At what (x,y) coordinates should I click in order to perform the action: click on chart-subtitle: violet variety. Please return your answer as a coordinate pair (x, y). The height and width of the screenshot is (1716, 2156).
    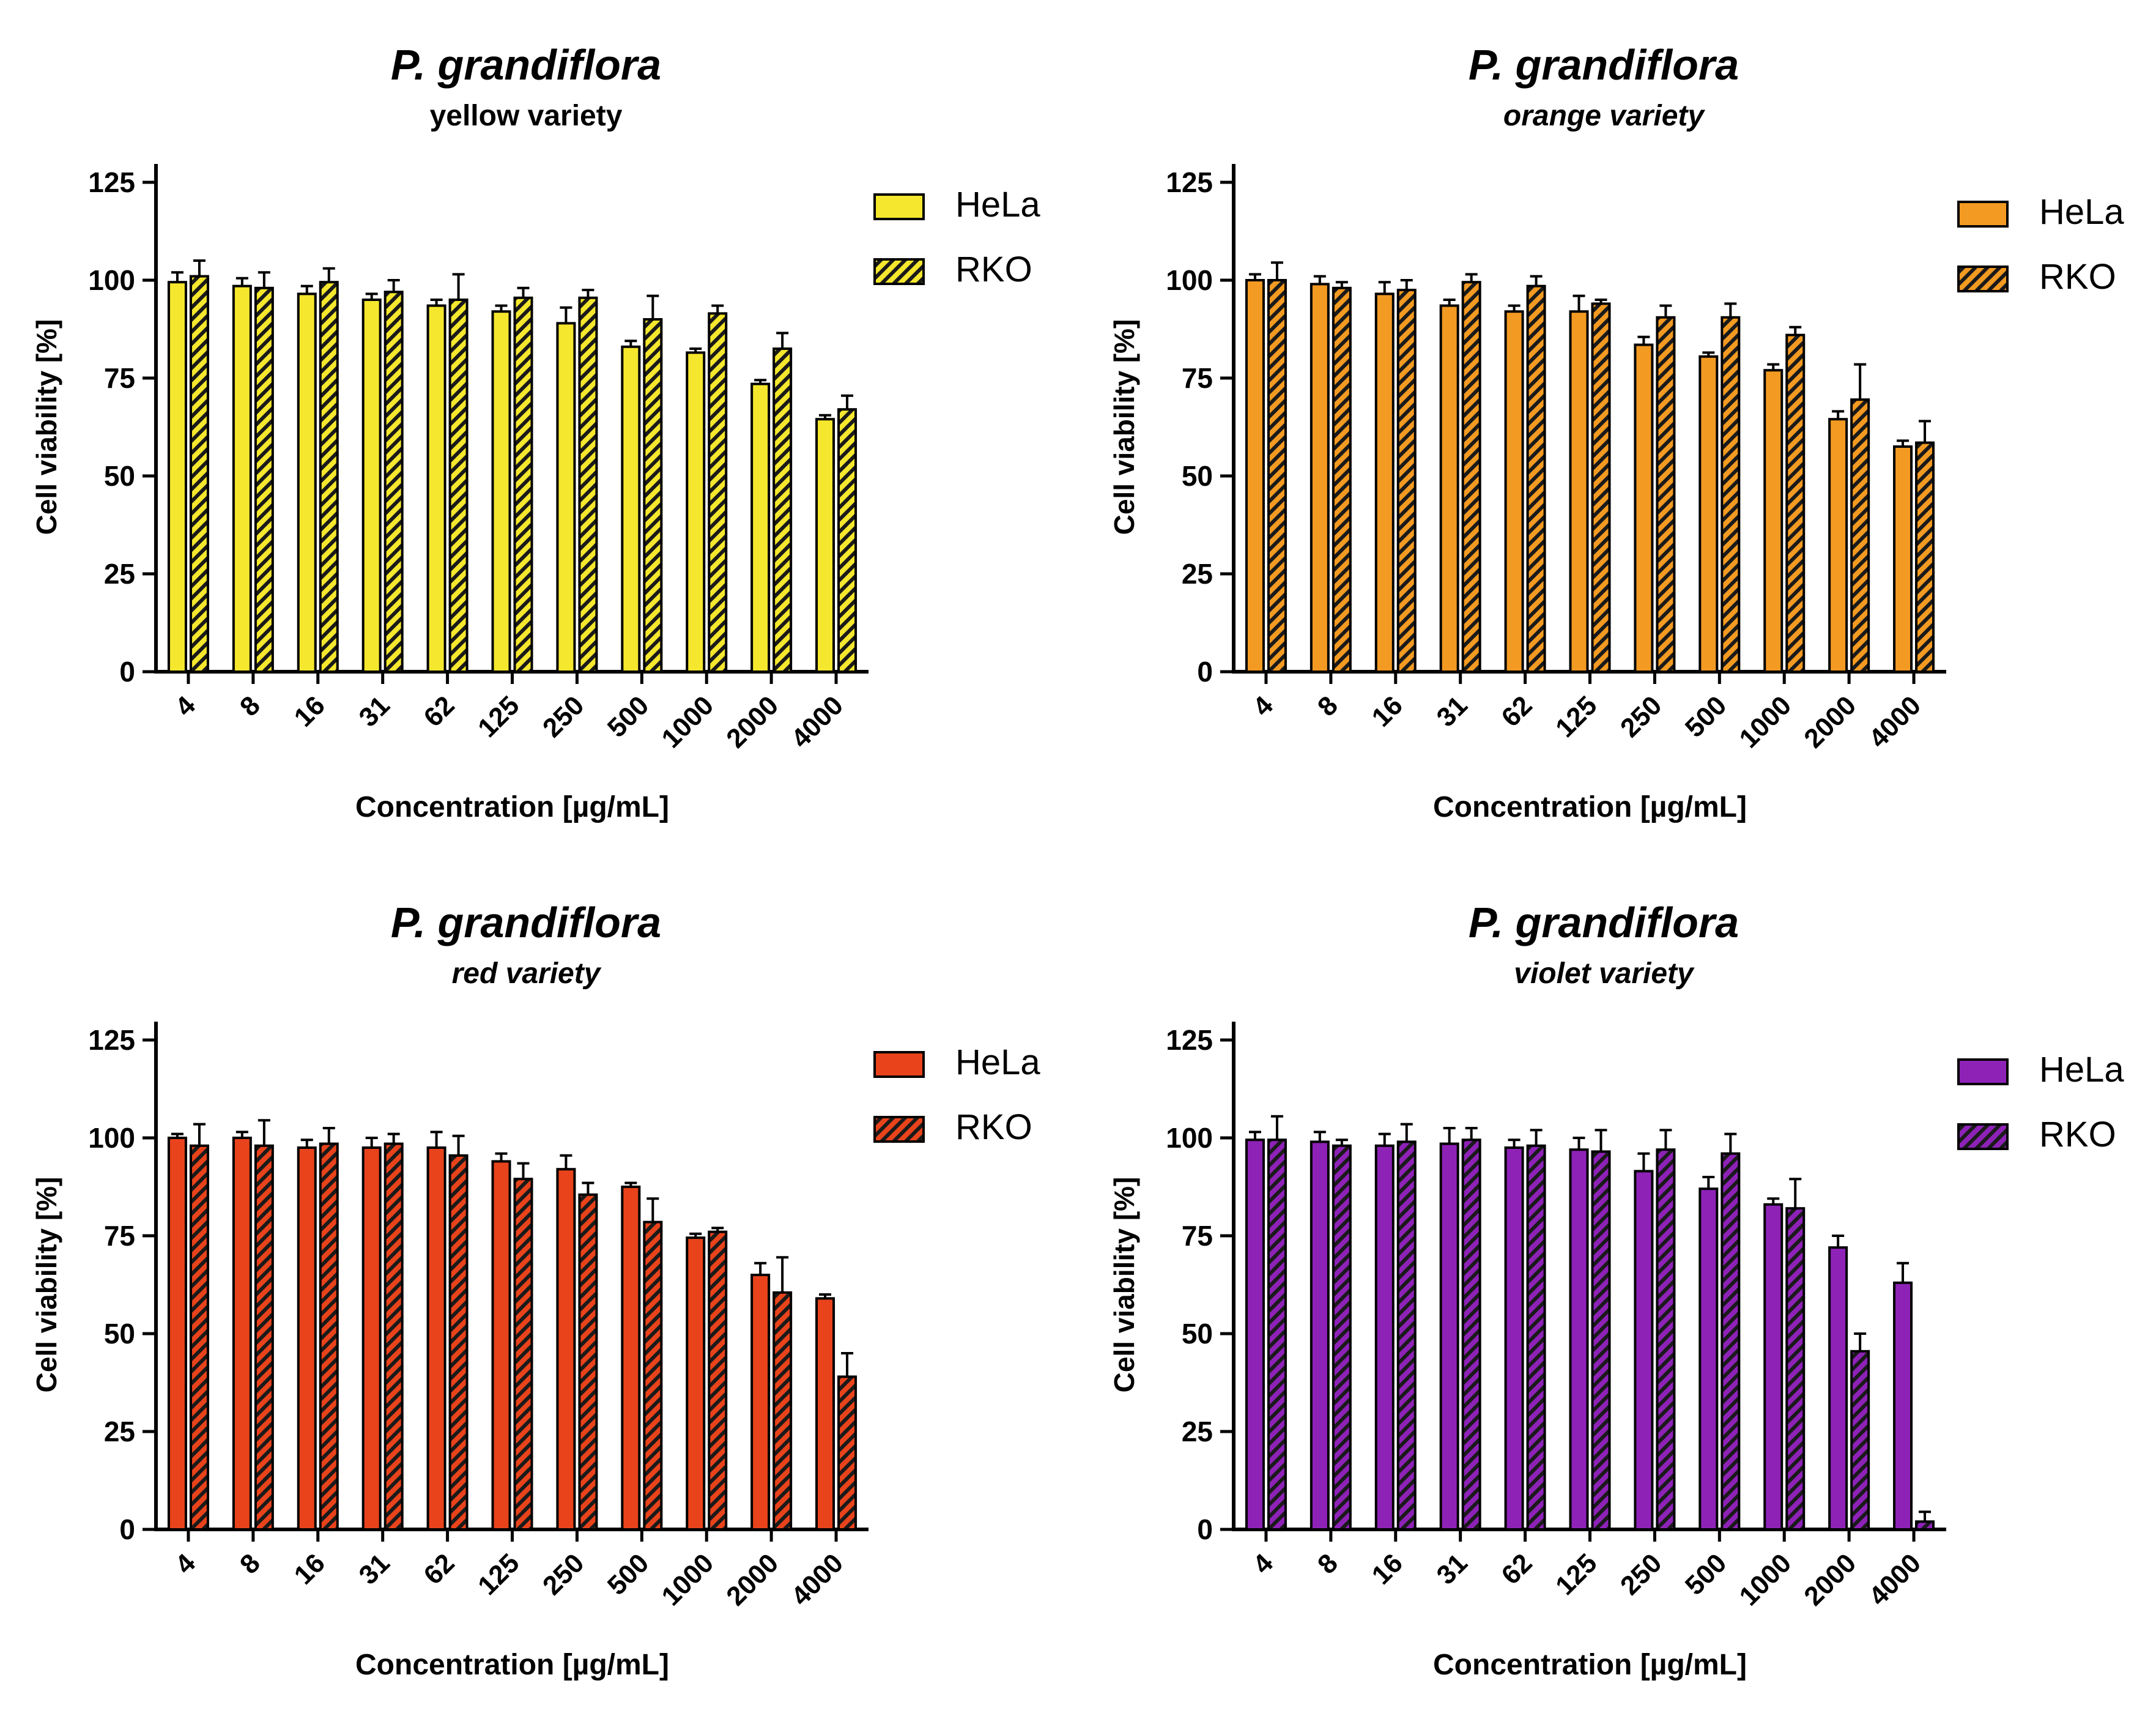
    Looking at the image, I should click on (1604, 974).